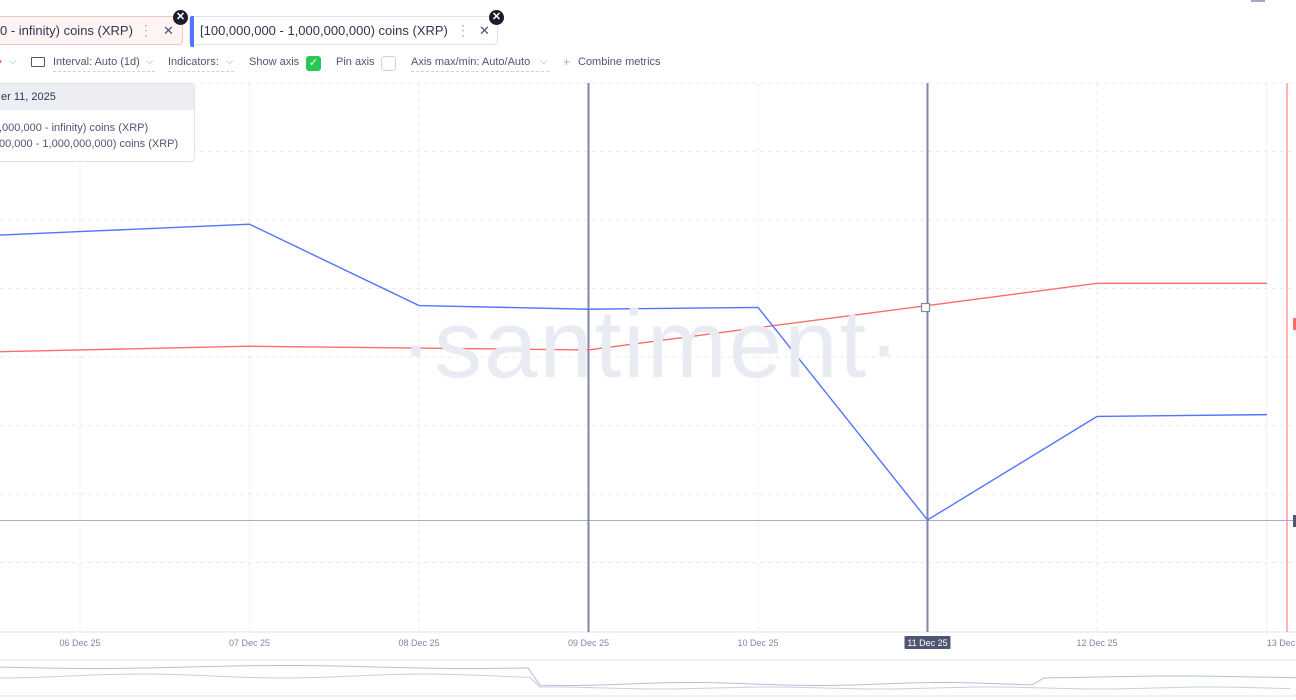 Image resolution: width=1296 pixels, height=700 pixels. I want to click on series-color-indicator, so click(192, 31).